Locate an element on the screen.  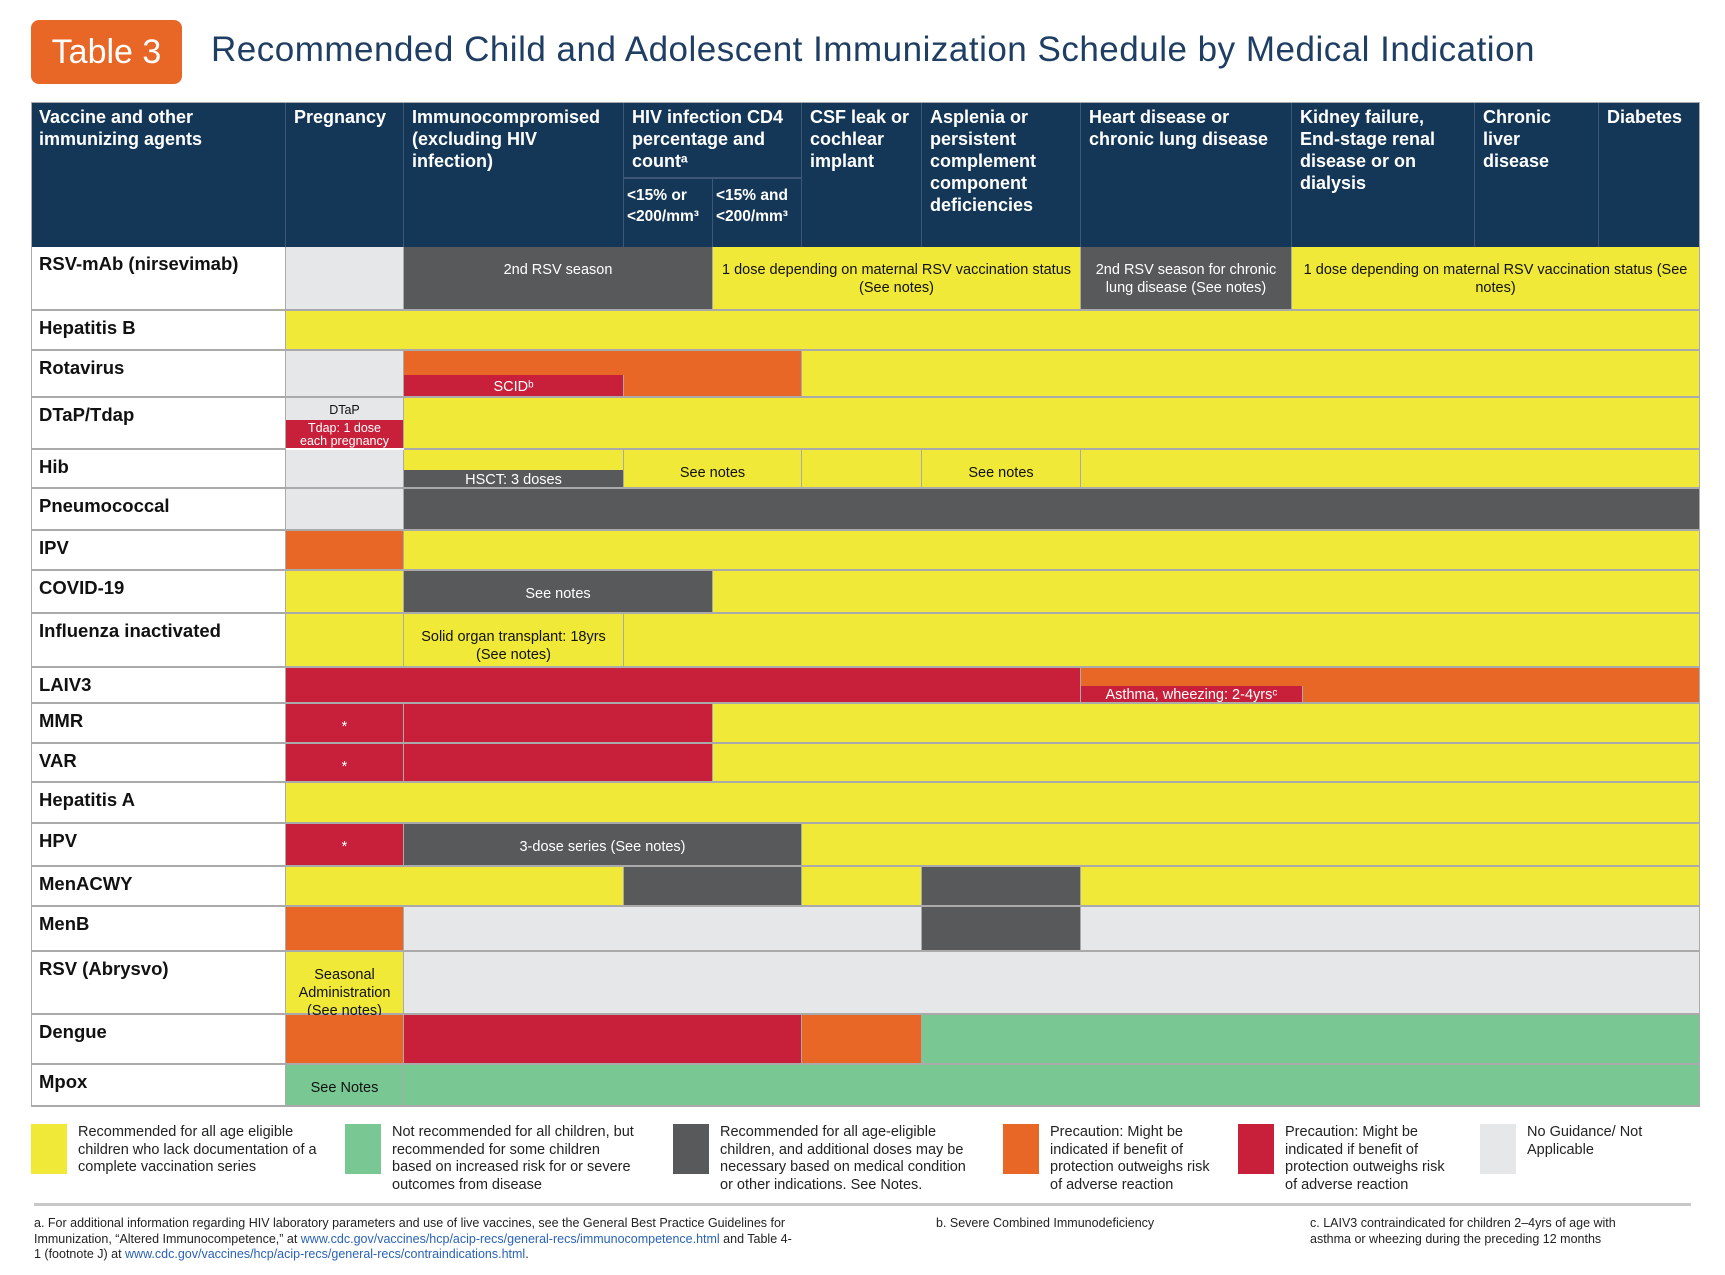
legend-swatch-green is located at coordinates (363, 1149).